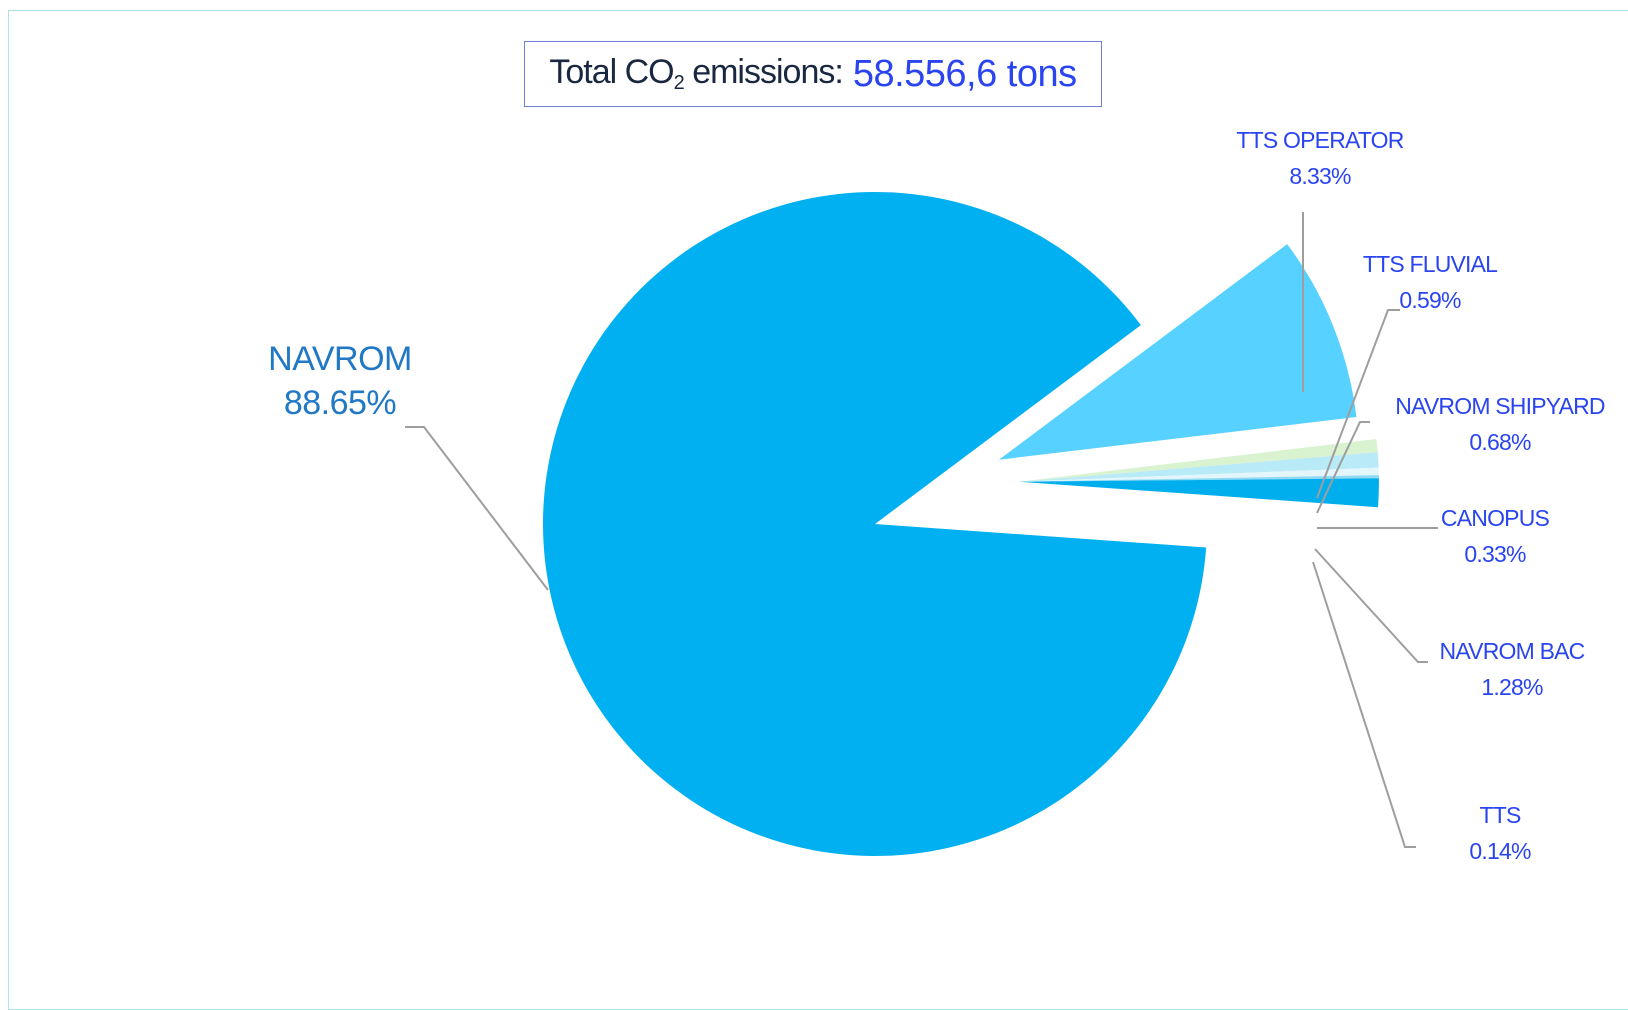 The height and width of the screenshot is (1010, 1628). What do you see at coordinates (1198, 478) in the screenshot?
I see `slice-tts` at bounding box center [1198, 478].